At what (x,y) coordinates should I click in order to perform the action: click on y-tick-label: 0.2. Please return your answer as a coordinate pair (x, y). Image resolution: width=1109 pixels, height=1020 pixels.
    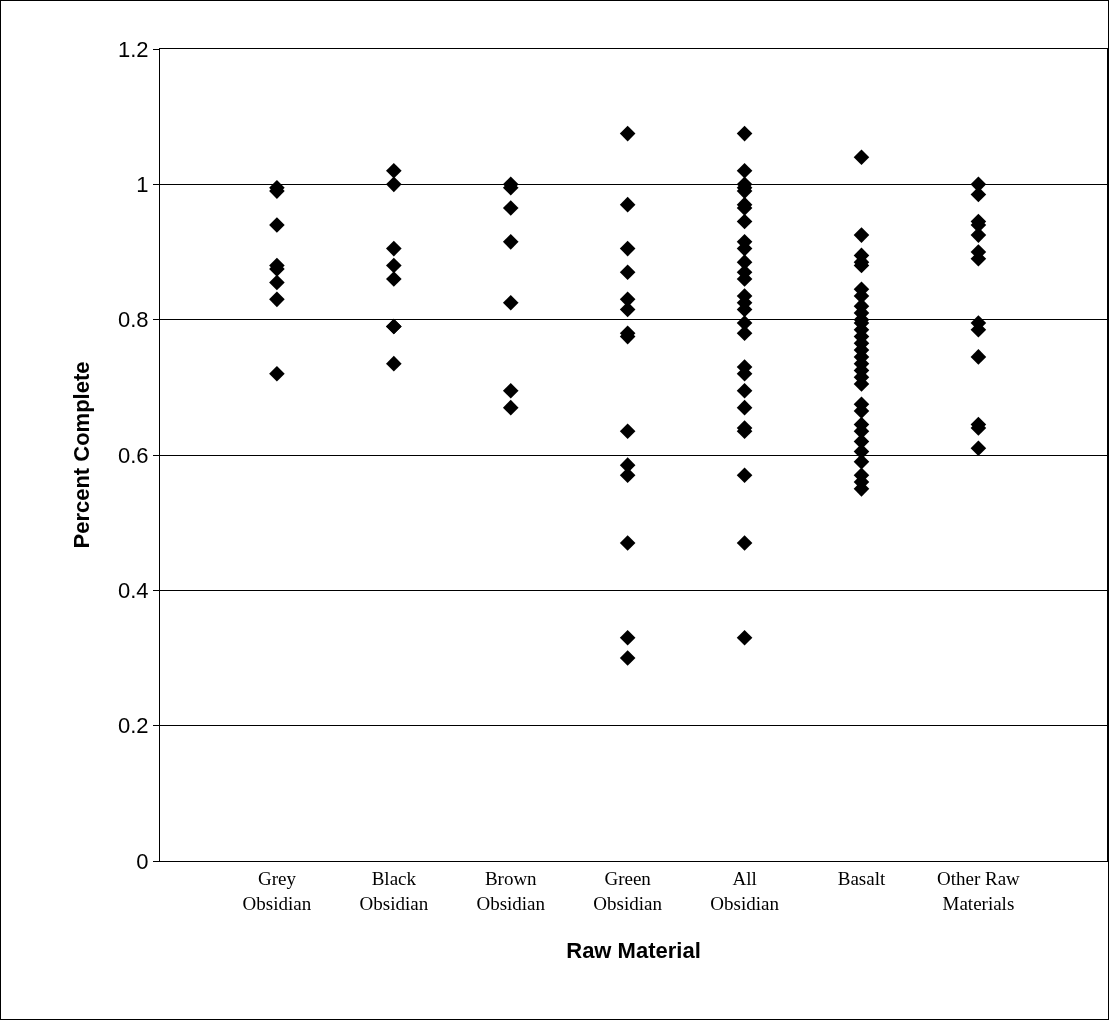
    Looking at the image, I should click on (133, 726).